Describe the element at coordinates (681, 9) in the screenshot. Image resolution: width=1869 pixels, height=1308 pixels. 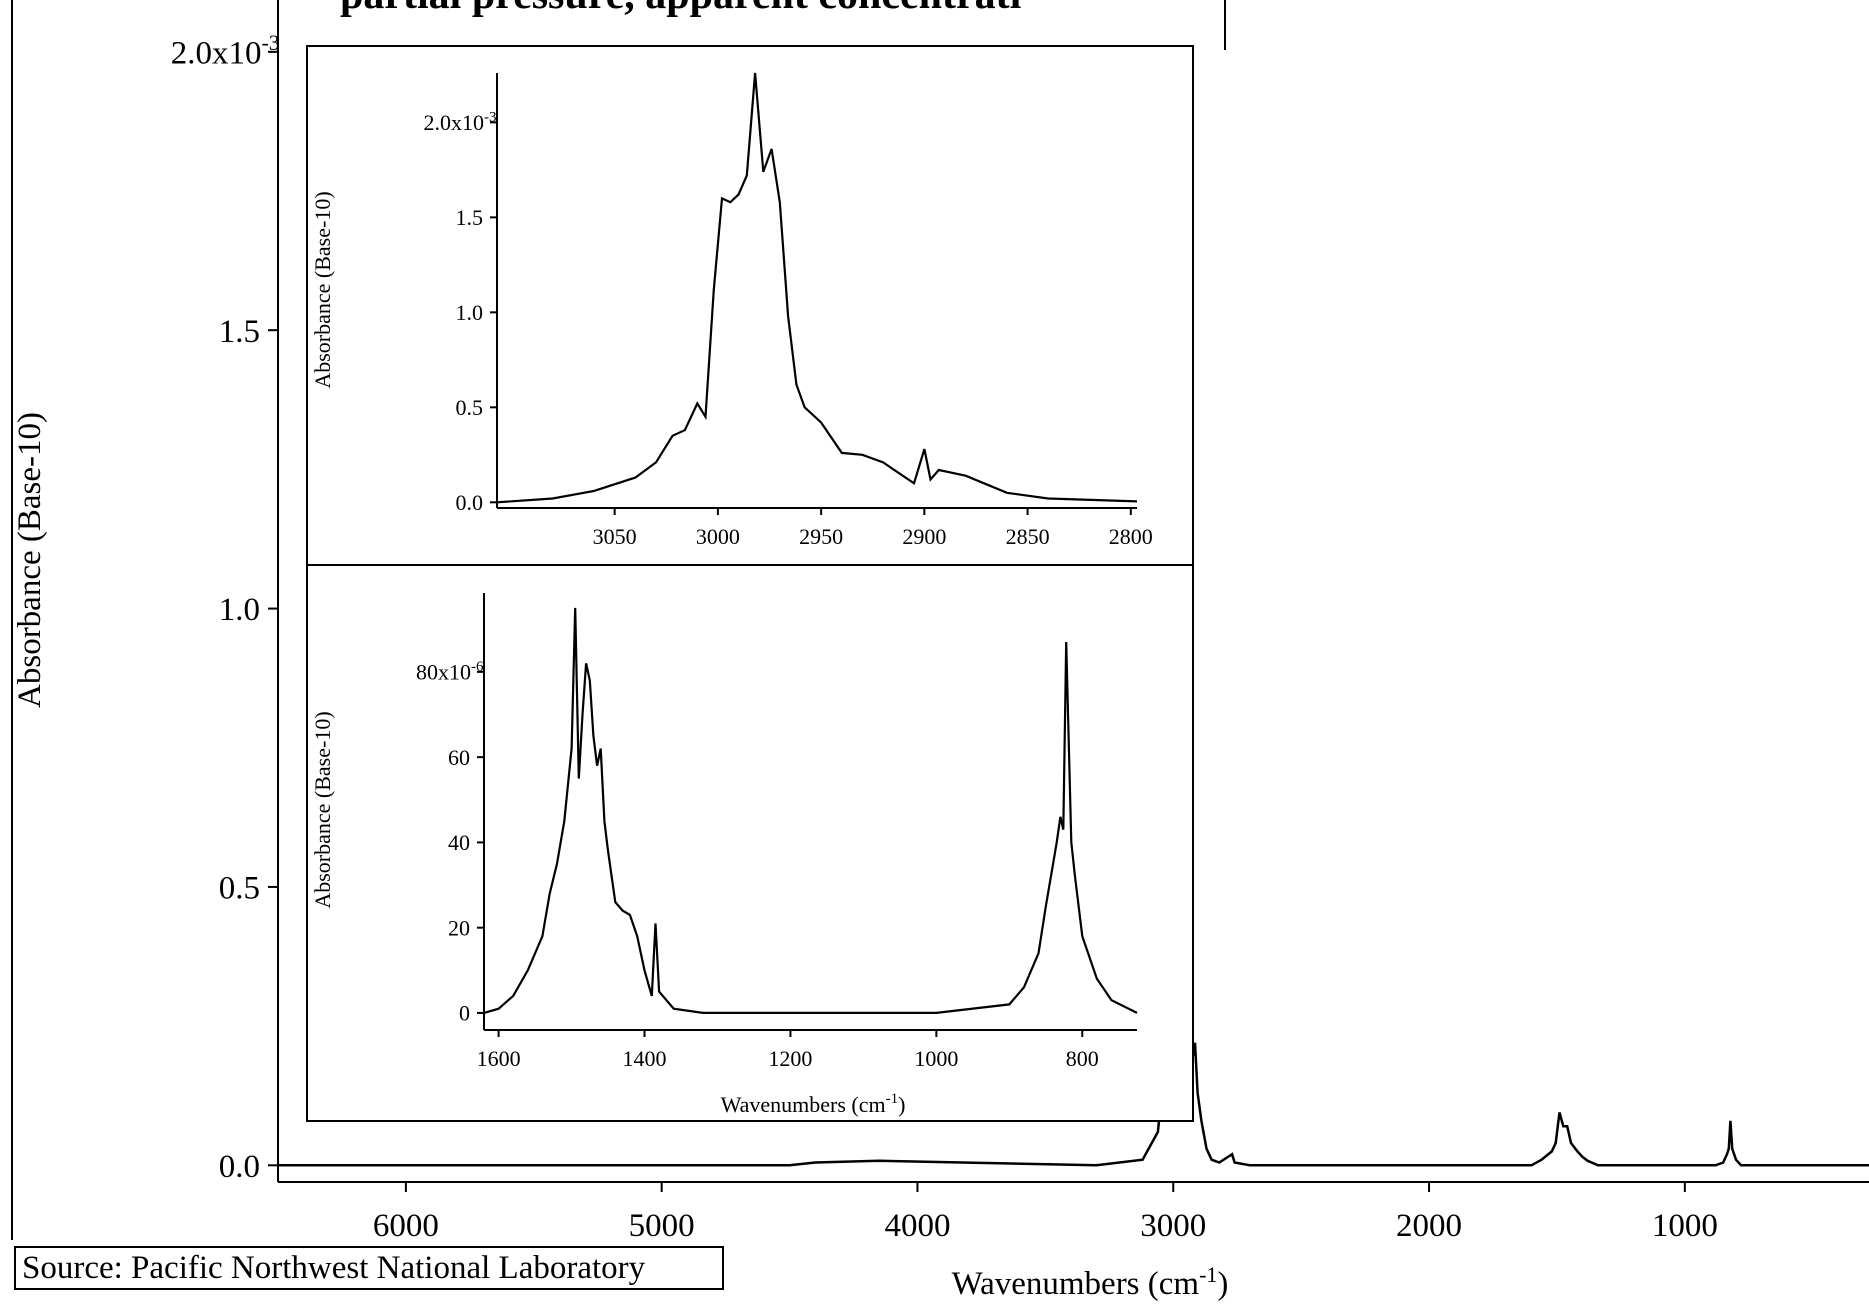
I see `chart-title: partial pressure, apparent concentrati` at that location.